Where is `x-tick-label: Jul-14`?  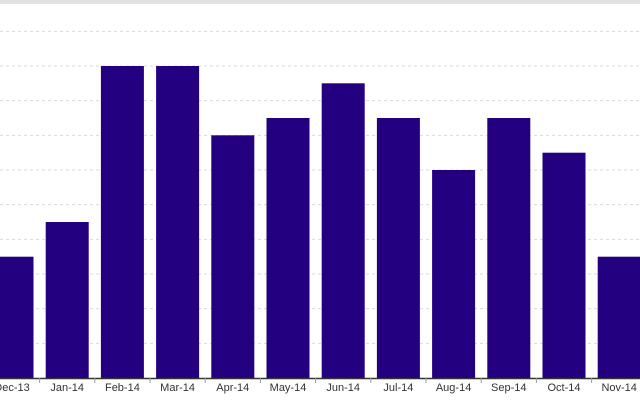
x-tick-label: Jul-14 is located at coordinates (398, 388).